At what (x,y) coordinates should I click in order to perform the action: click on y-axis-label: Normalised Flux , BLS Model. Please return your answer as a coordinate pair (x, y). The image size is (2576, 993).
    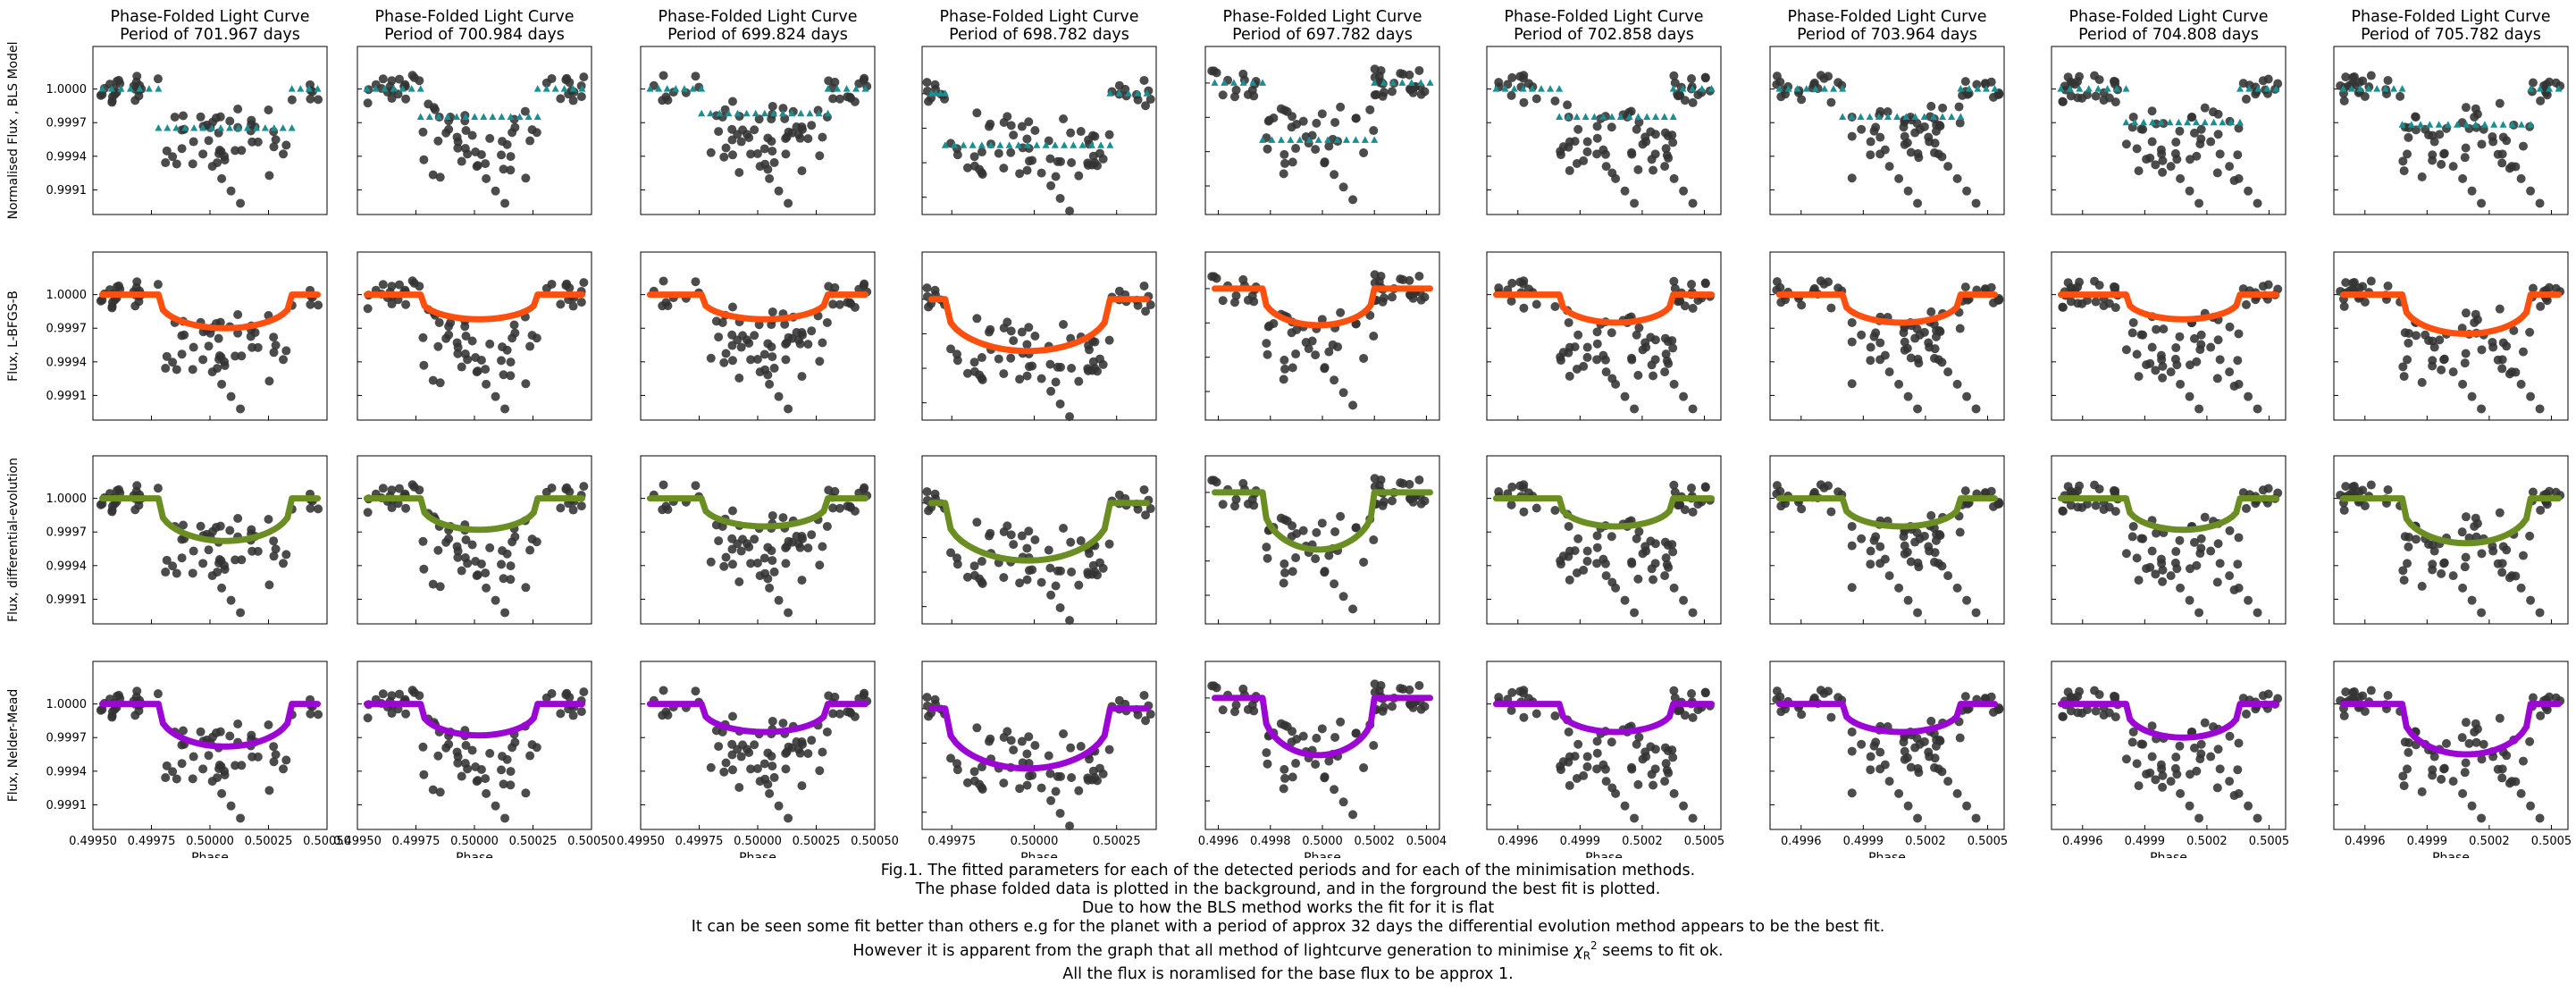
    Looking at the image, I should click on (13, 130).